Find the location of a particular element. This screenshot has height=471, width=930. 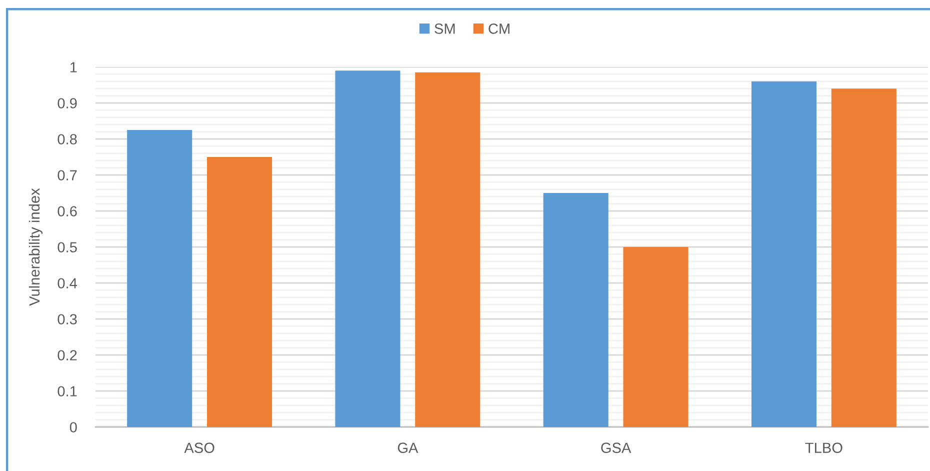

y-tick-label: 0.1 is located at coordinates (67, 391).